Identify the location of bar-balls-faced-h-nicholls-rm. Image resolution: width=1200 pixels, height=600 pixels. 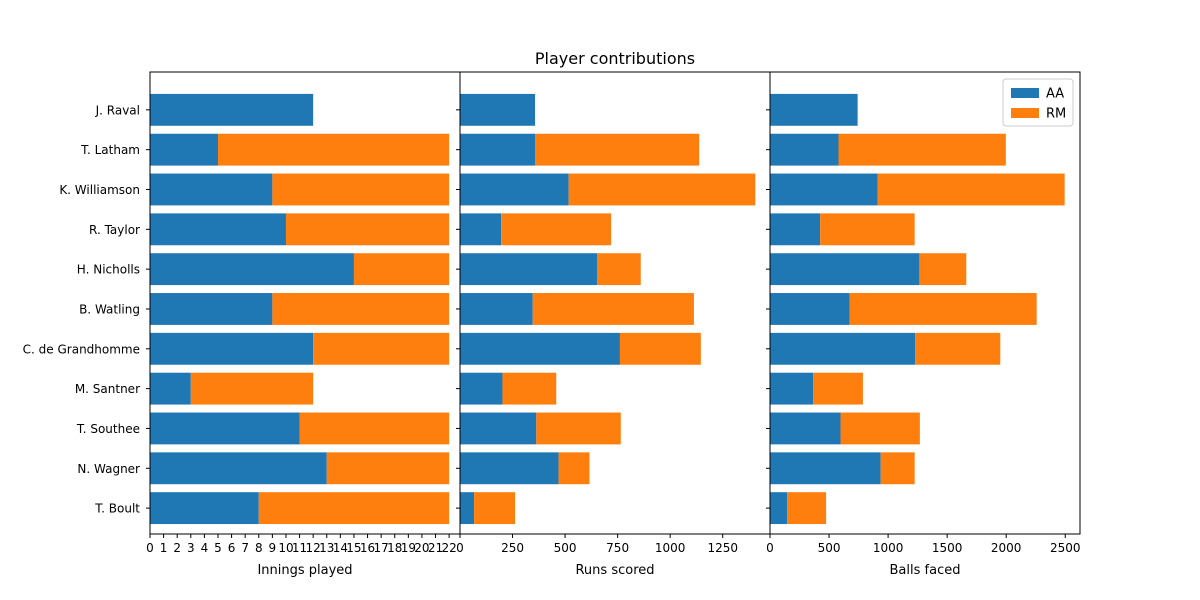
(943, 269).